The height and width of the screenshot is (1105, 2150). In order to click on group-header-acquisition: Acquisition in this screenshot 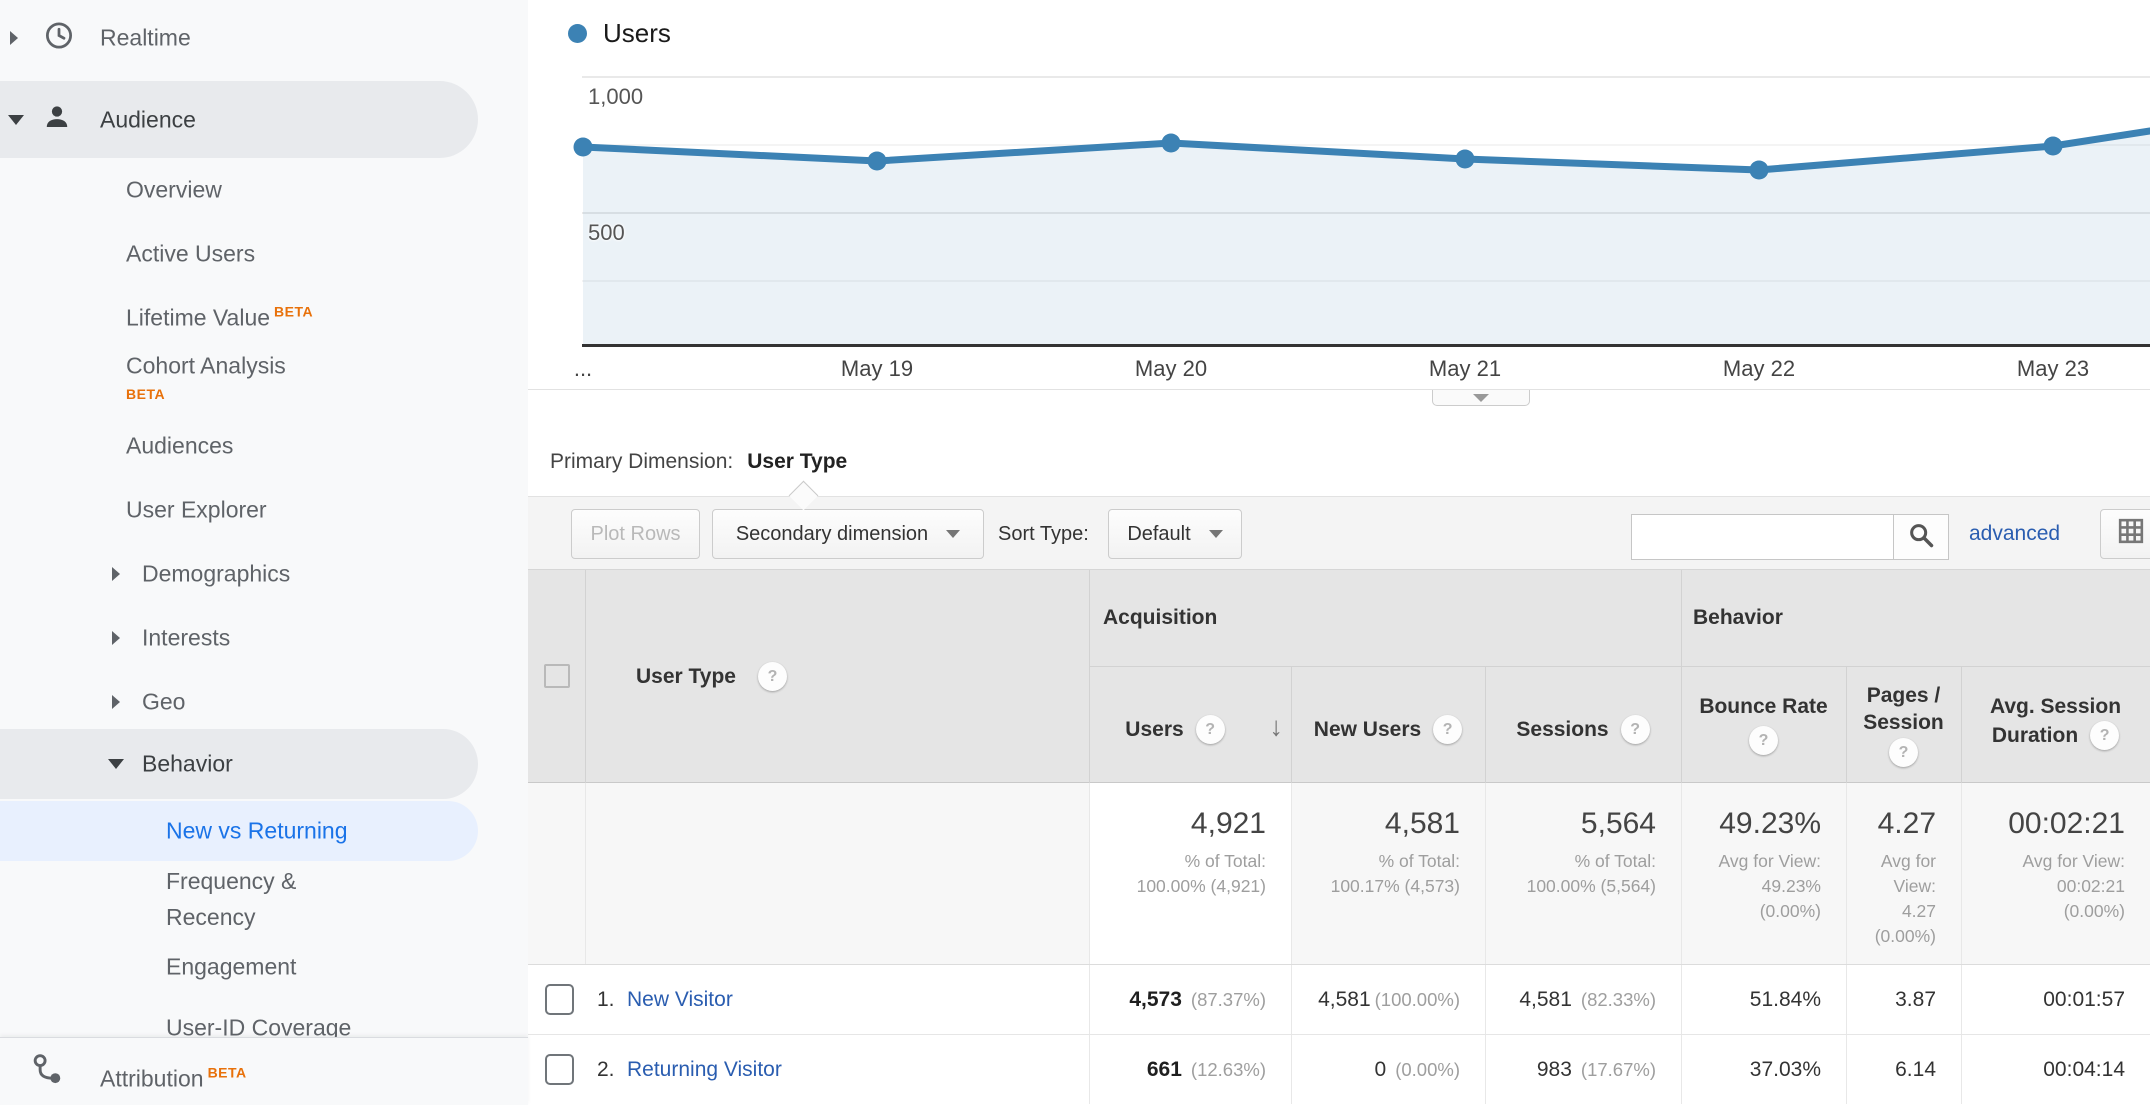, I will do `click(1160, 618)`.